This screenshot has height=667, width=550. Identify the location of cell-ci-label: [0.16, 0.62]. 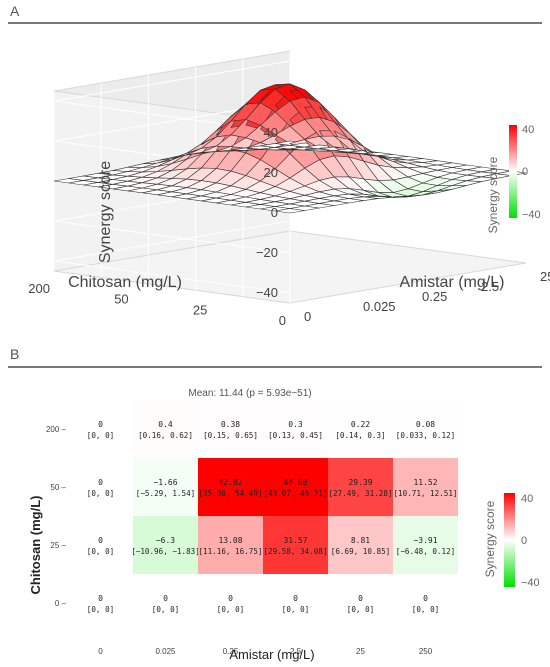
(165, 435).